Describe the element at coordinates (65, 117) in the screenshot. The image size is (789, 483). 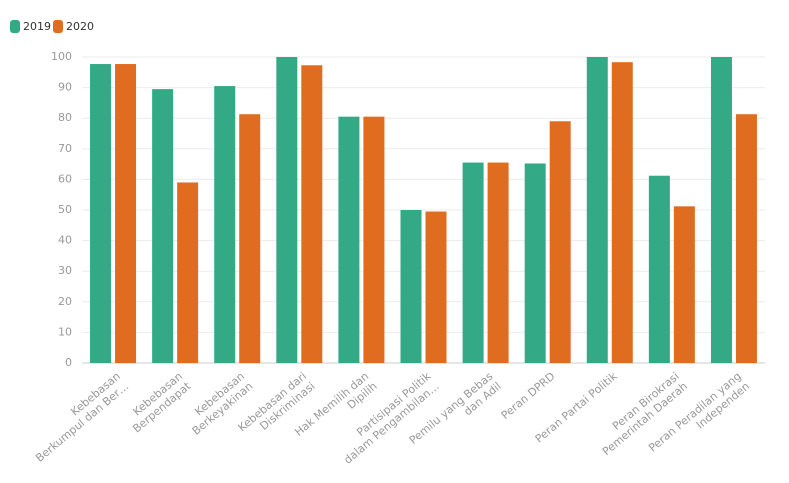
I see `y-tick-label: 80` at that location.